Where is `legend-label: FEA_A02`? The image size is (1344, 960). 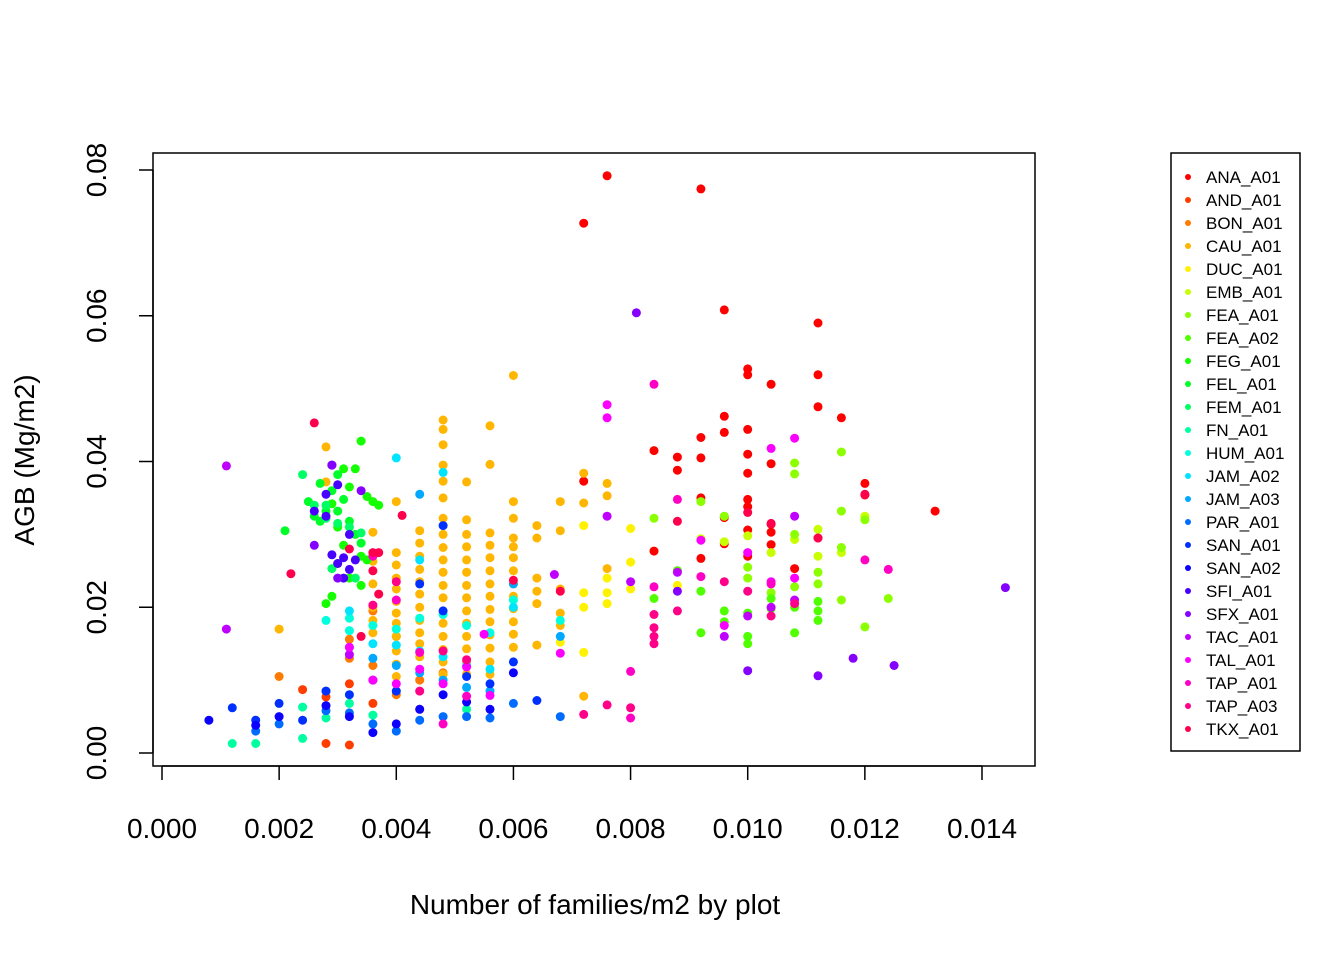
legend-label: FEA_A02 is located at coordinates (1242, 338).